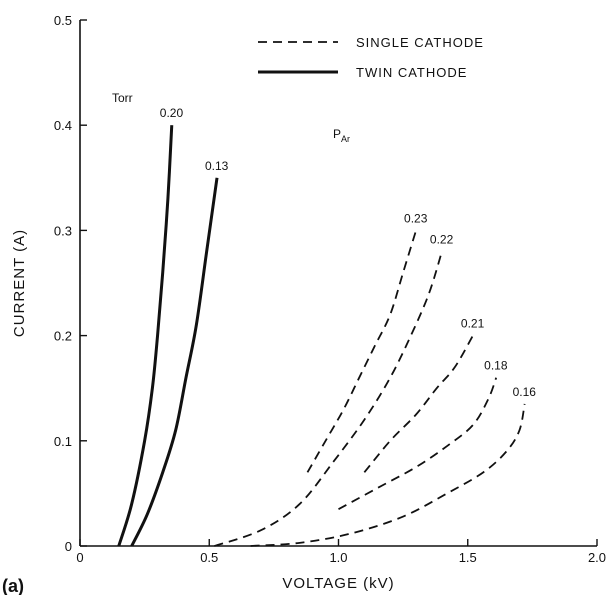  Describe the element at coordinates (442, 239) in the screenshot. I see `curve-label-0-22: 0.22` at that location.